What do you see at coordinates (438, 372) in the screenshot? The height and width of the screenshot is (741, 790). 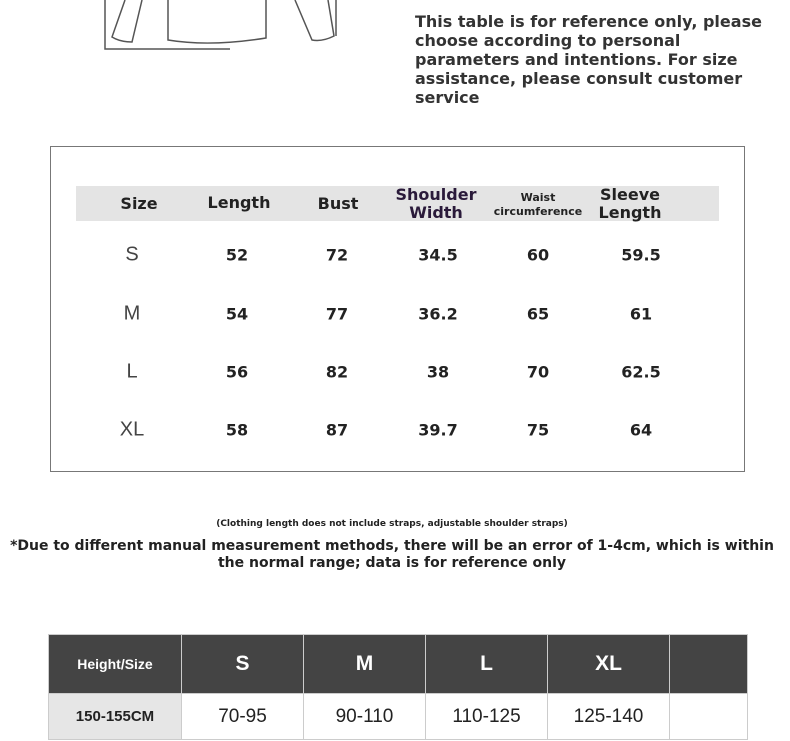 I see `measurement-cell: 38` at bounding box center [438, 372].